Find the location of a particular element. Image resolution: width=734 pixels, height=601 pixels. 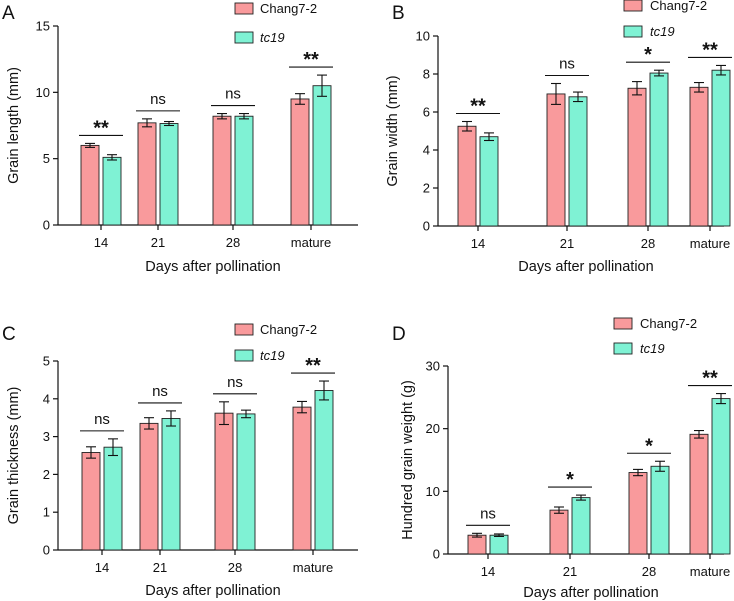

y-axis-title: Hundred grain weight (g) is located at coordinates (408, 460).